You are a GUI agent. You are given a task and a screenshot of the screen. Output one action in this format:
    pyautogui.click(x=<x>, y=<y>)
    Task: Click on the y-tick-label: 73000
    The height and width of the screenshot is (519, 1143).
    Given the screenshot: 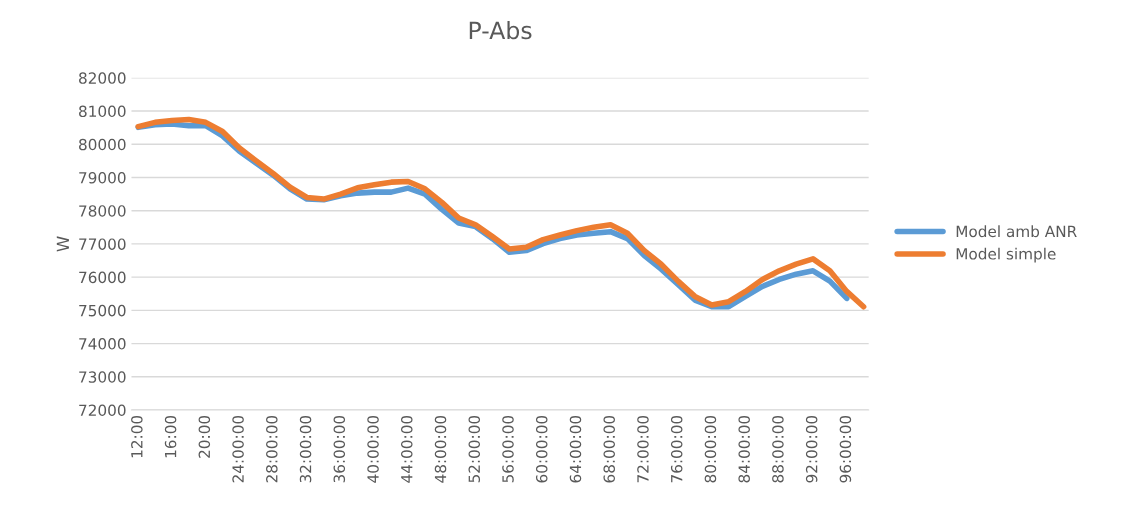 What is the action you would take?
    pyautogui.click(x=102, y=377)
    